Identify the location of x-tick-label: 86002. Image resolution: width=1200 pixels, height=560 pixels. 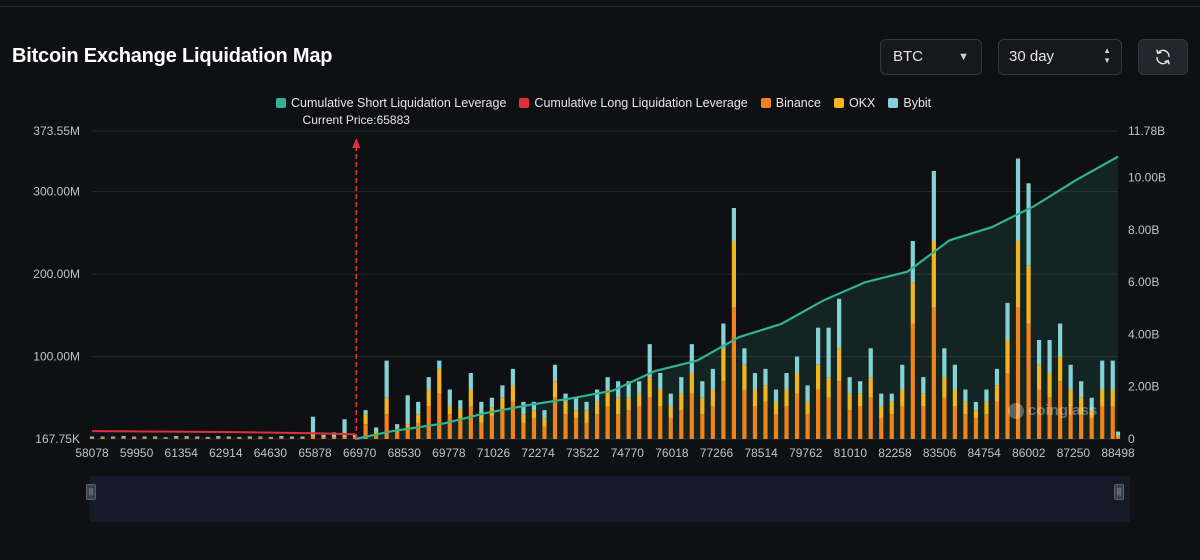
(1029, 453).